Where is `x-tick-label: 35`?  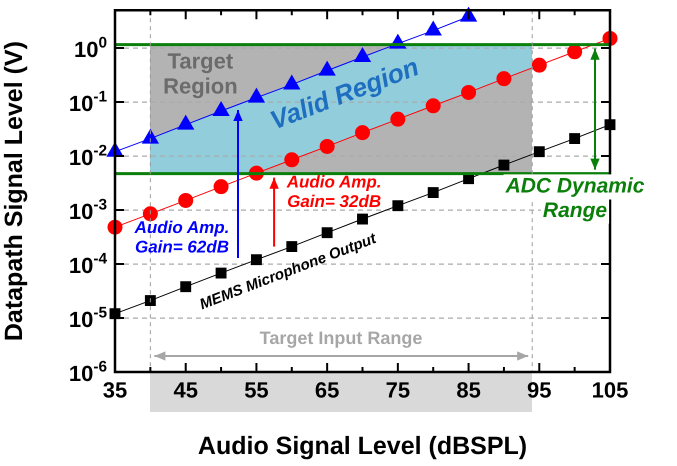
x-tick-label: 35 is located at coordinates (115, 389).